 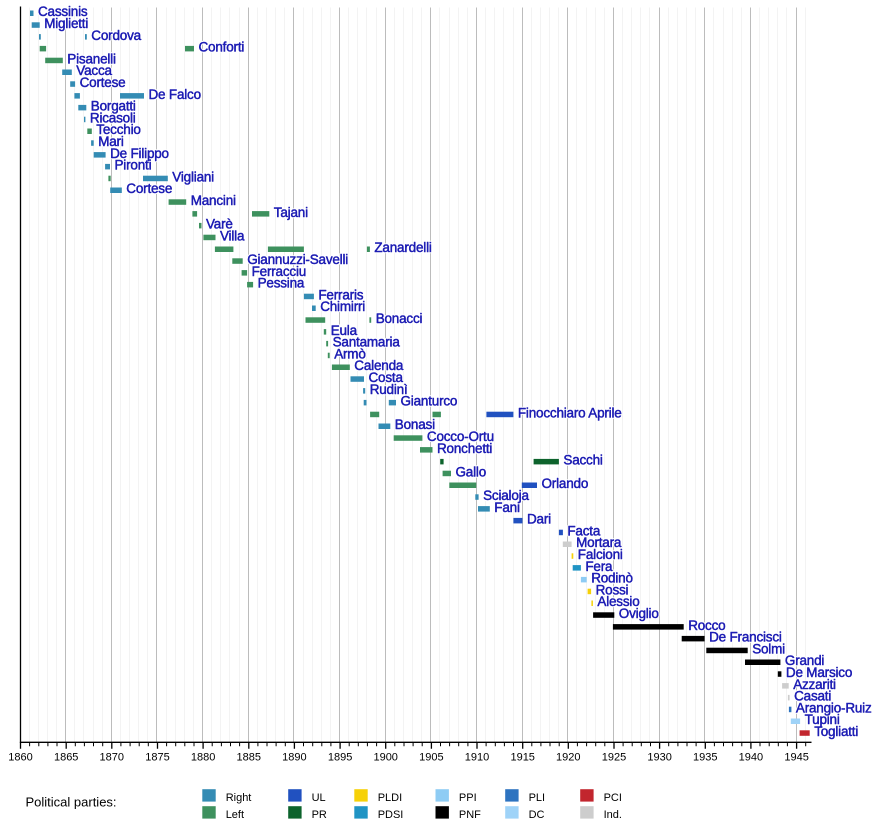 What do you see at coordinates (66, 23) in the screenshot?
I see `svg-text: Miglietti` at bounding box center [66, 23].